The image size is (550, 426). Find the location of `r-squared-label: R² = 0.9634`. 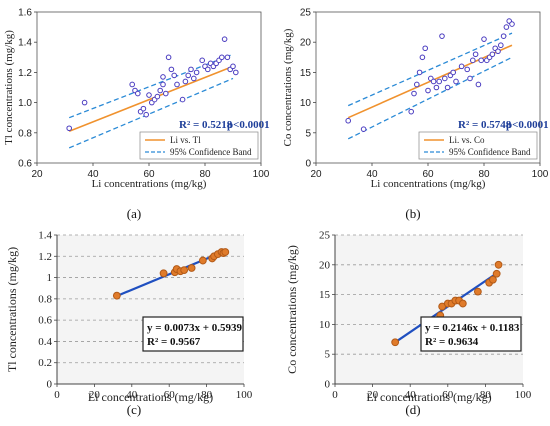

r-squared-label: R² = 0.9634 is located at coordinates (452, 342).